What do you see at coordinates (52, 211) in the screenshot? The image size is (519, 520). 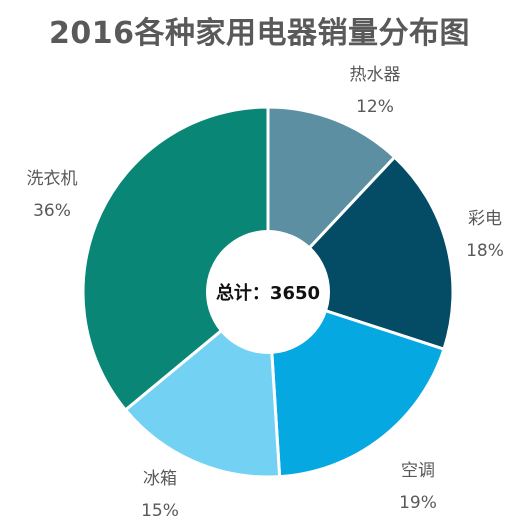 I see `slice-percent-label: 36%` at bounding box center [52, 211].